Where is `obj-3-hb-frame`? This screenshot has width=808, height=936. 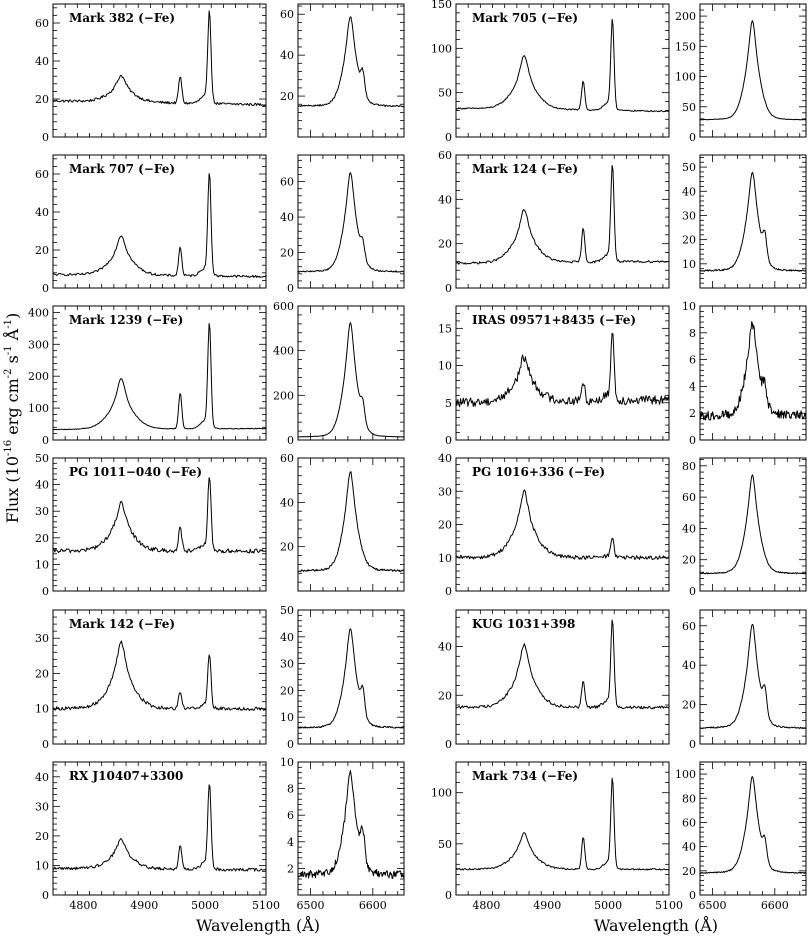 obj-3-hb-frame is located at coordinates (562, 221).